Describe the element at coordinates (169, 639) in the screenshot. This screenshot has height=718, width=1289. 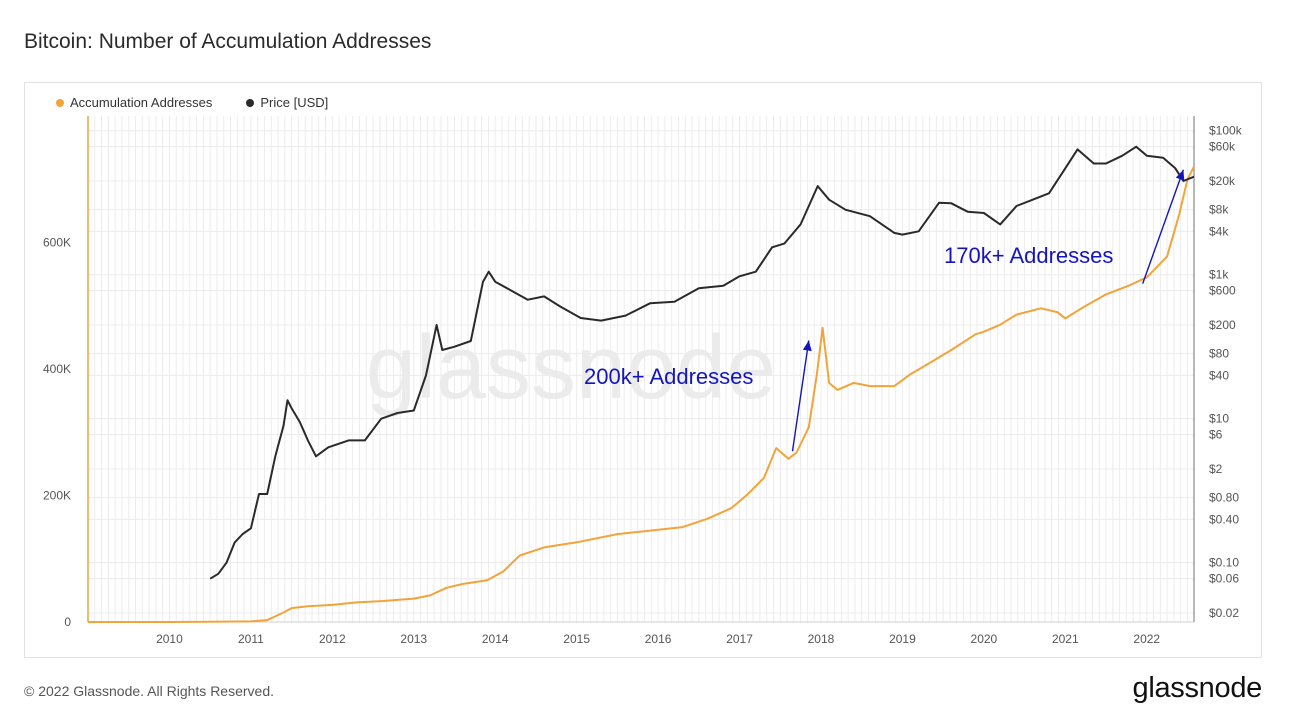
I see `x-tick-label: 2010` at that location.